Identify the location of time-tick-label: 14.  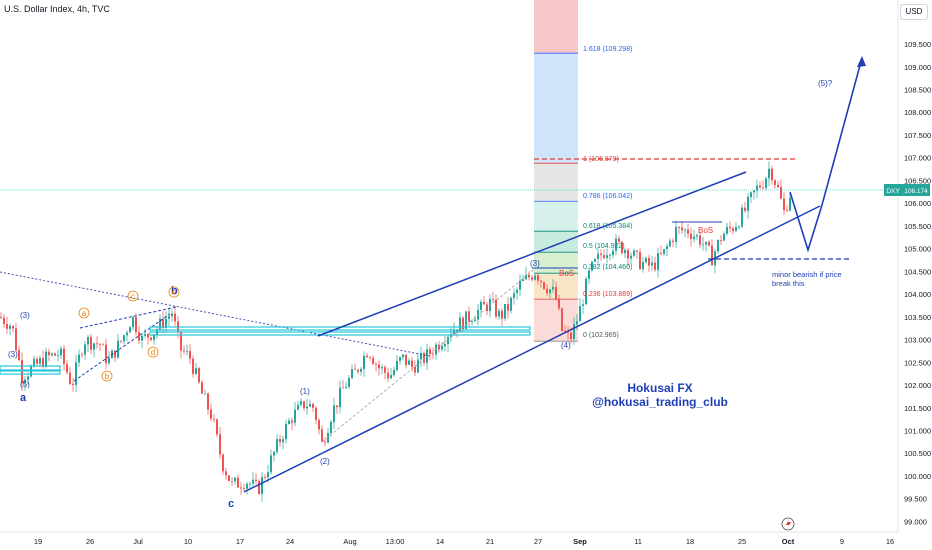
(440, 541).